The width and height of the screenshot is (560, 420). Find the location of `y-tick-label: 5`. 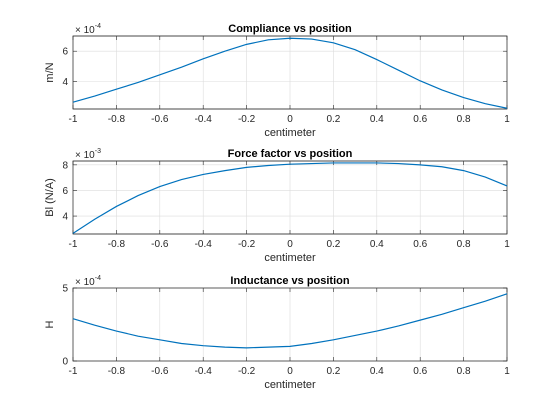

y-tick-label: 5 is located at coordinates (65, 289).